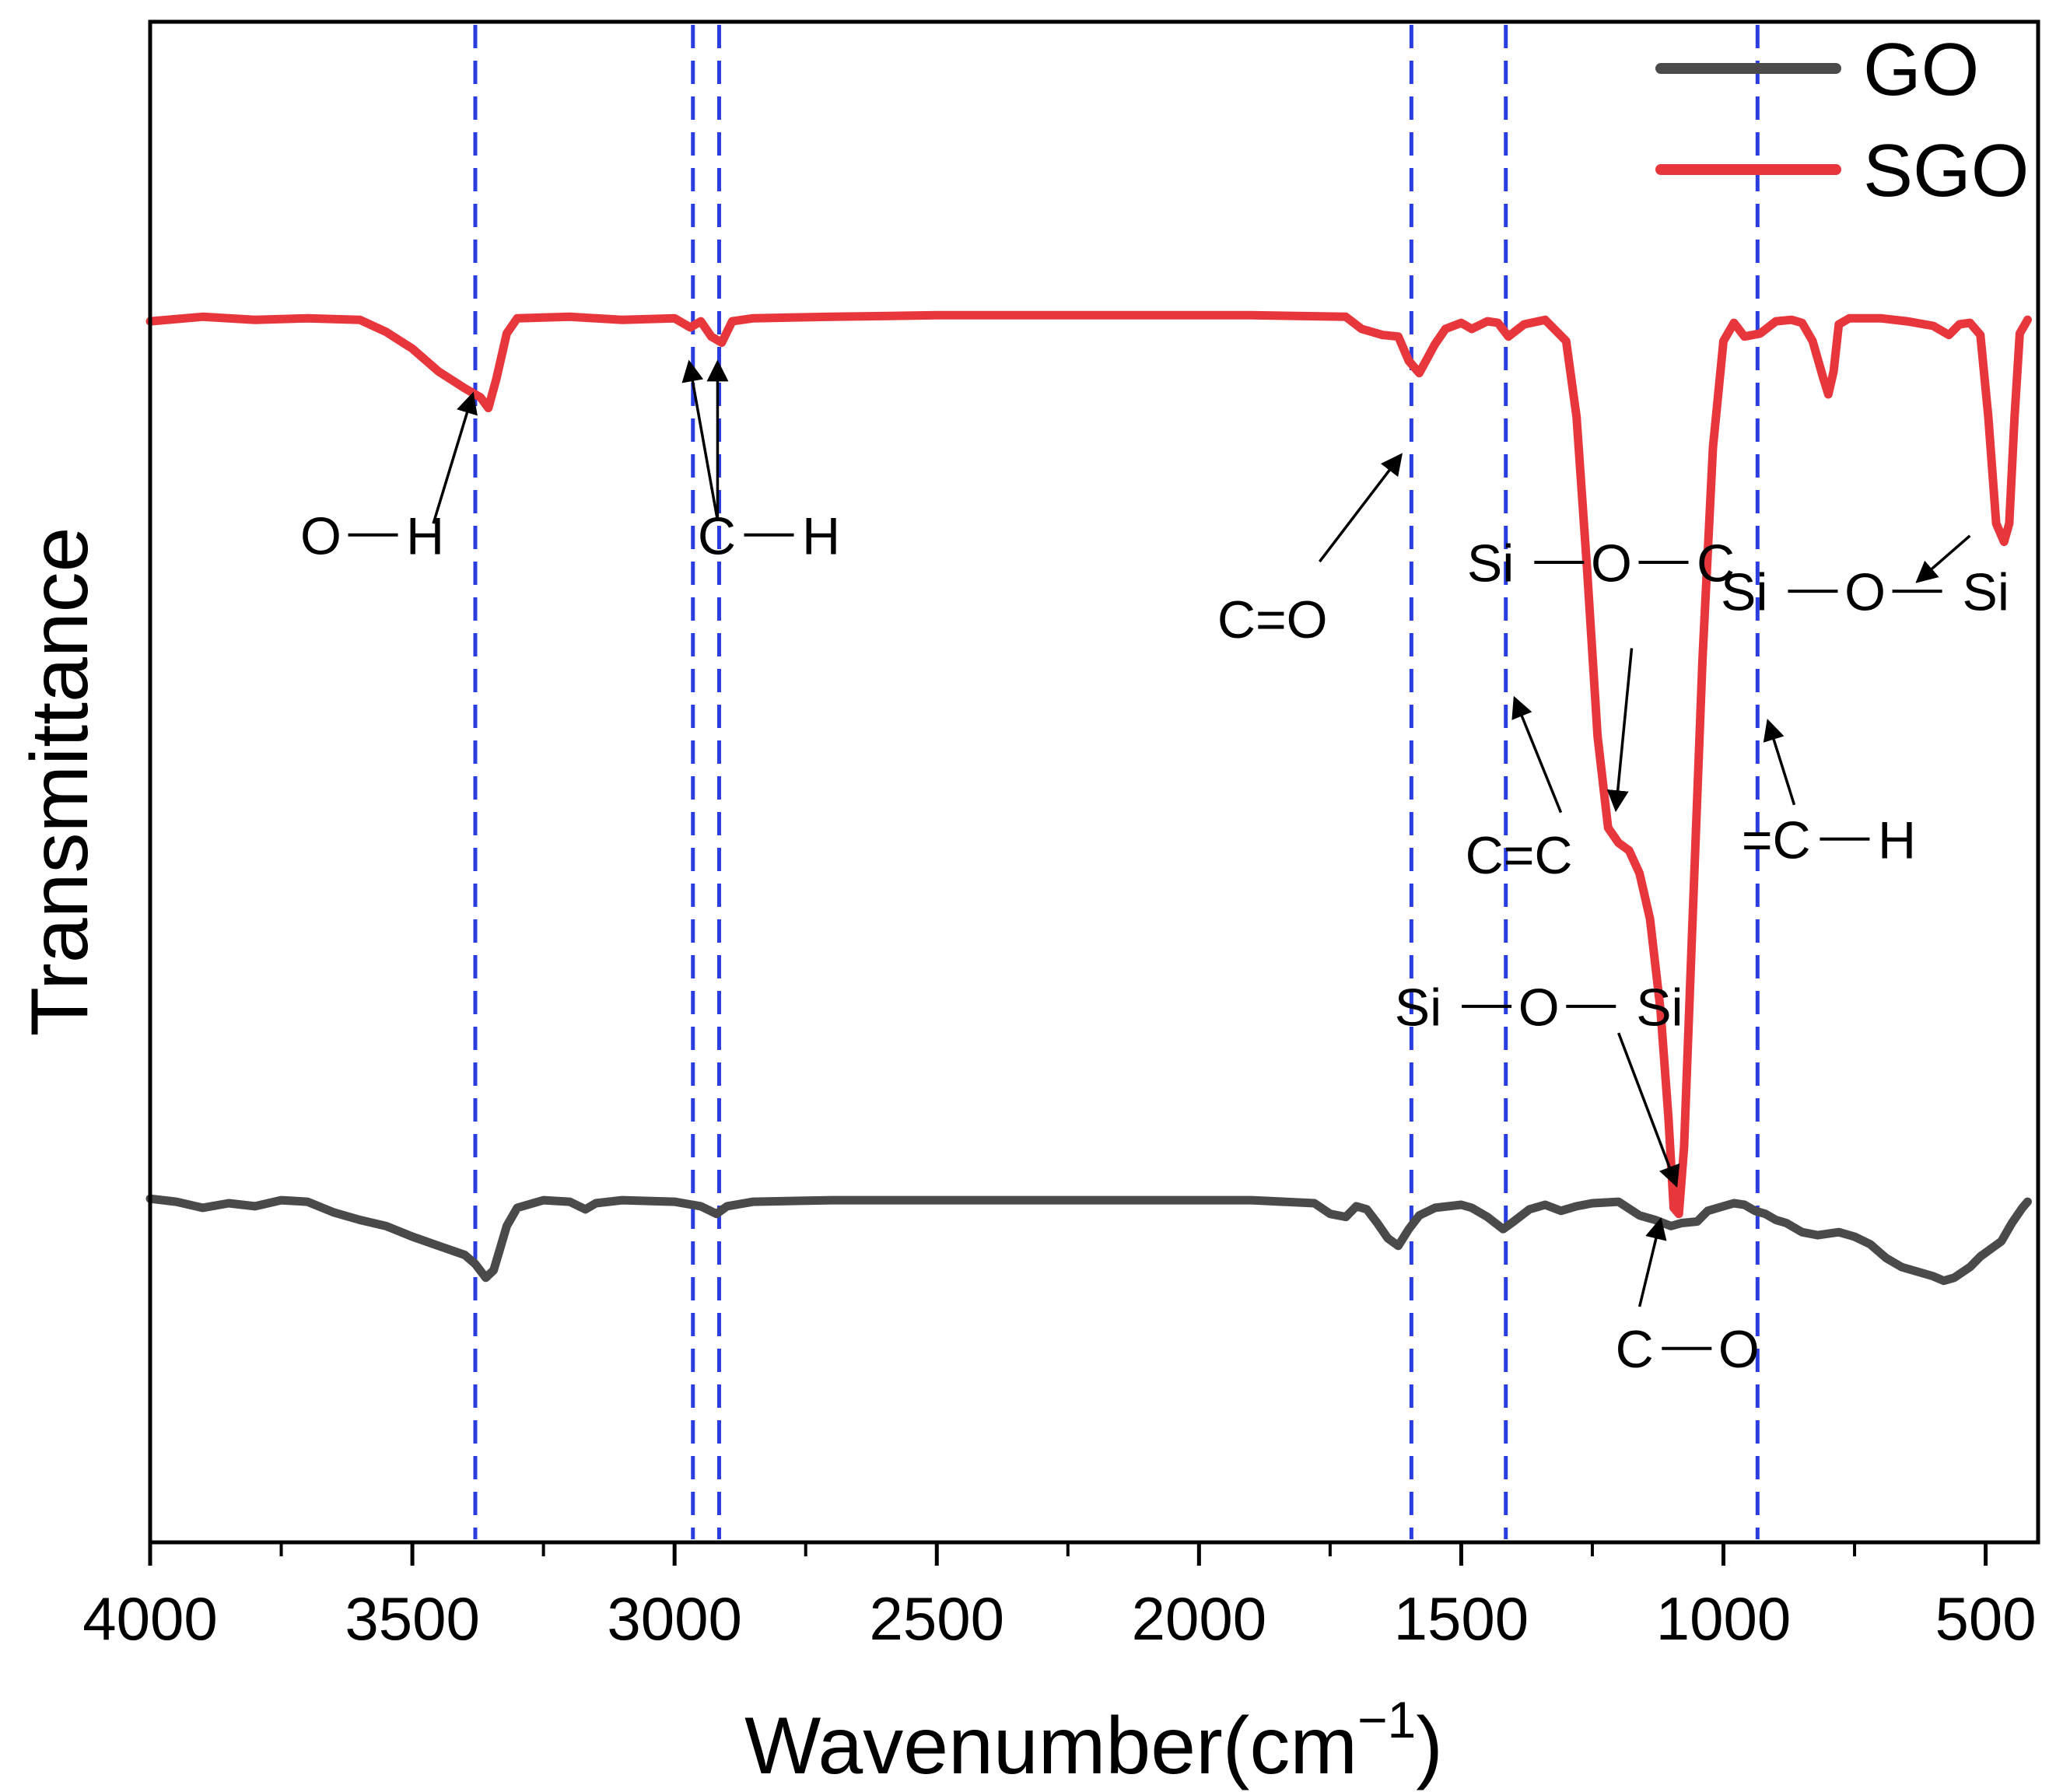 This screenshot has height=1792, width=2063. I want to click on x-tick-label-2000: 2000, so click(1200, 1619).